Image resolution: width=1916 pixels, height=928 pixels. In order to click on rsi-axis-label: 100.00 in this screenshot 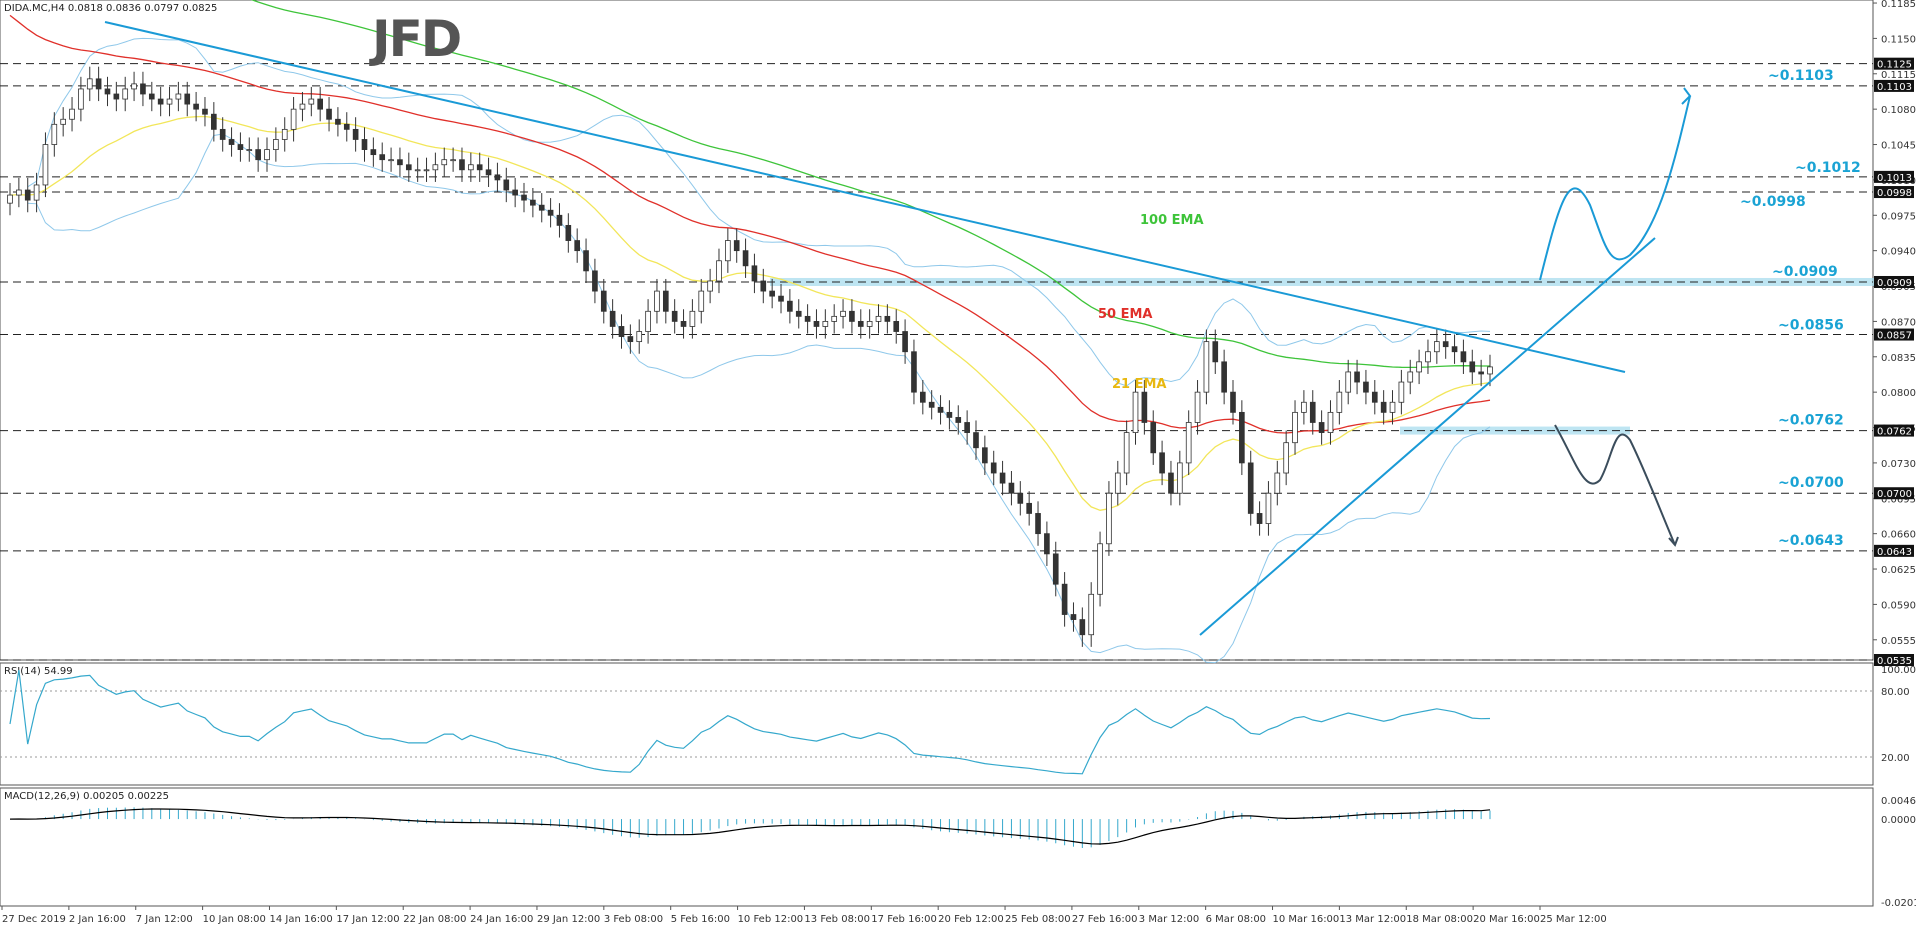, I will do `click(1898, 670)`.